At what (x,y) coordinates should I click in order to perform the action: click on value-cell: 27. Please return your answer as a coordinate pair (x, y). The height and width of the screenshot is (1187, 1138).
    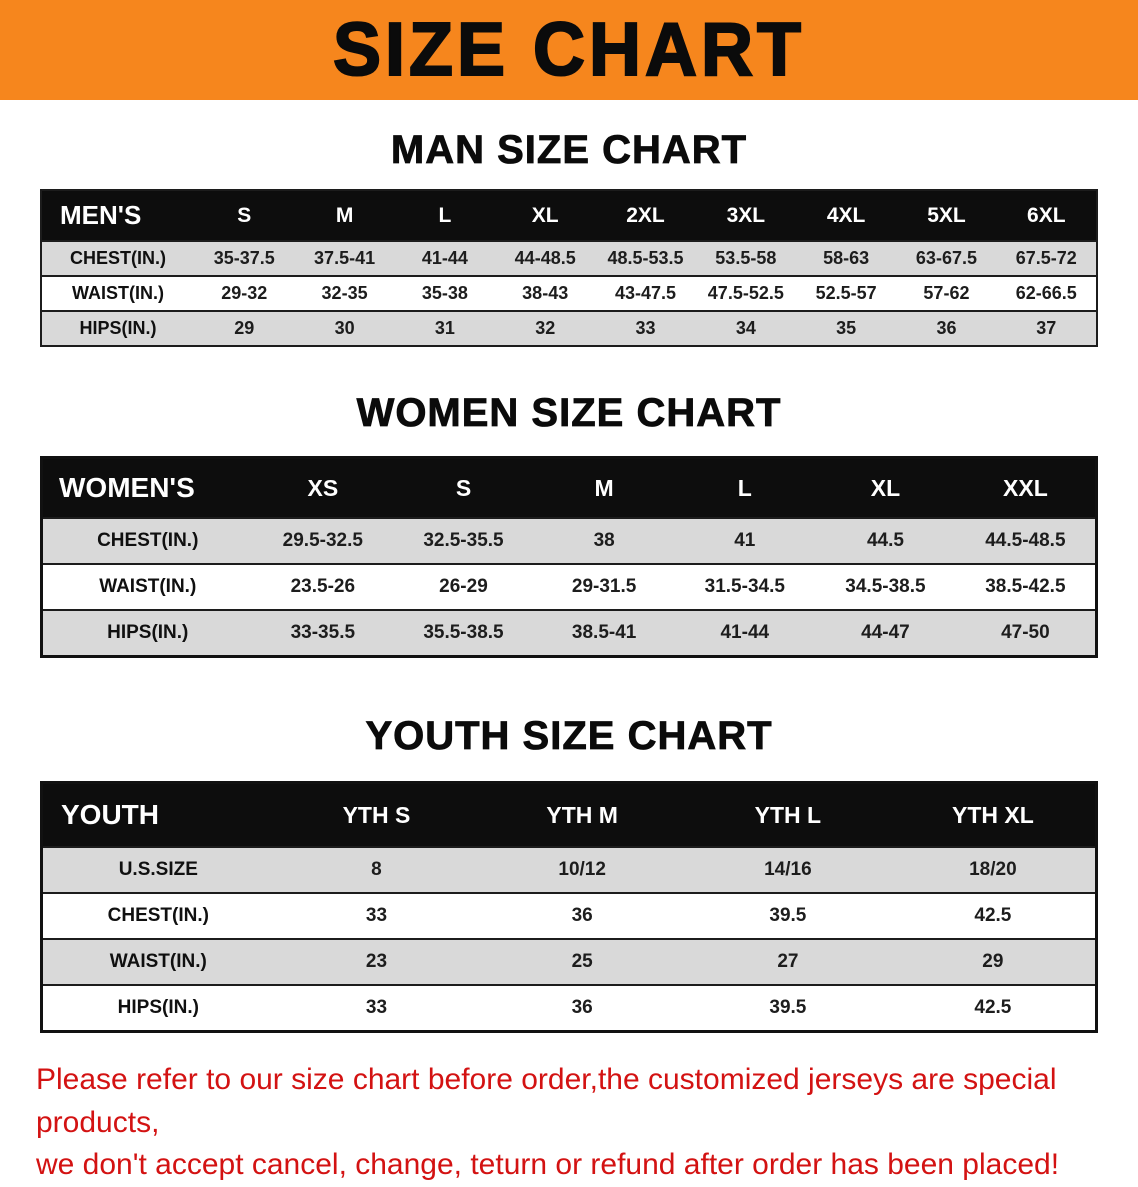
    Looking at the image, I should click on (788, 961).